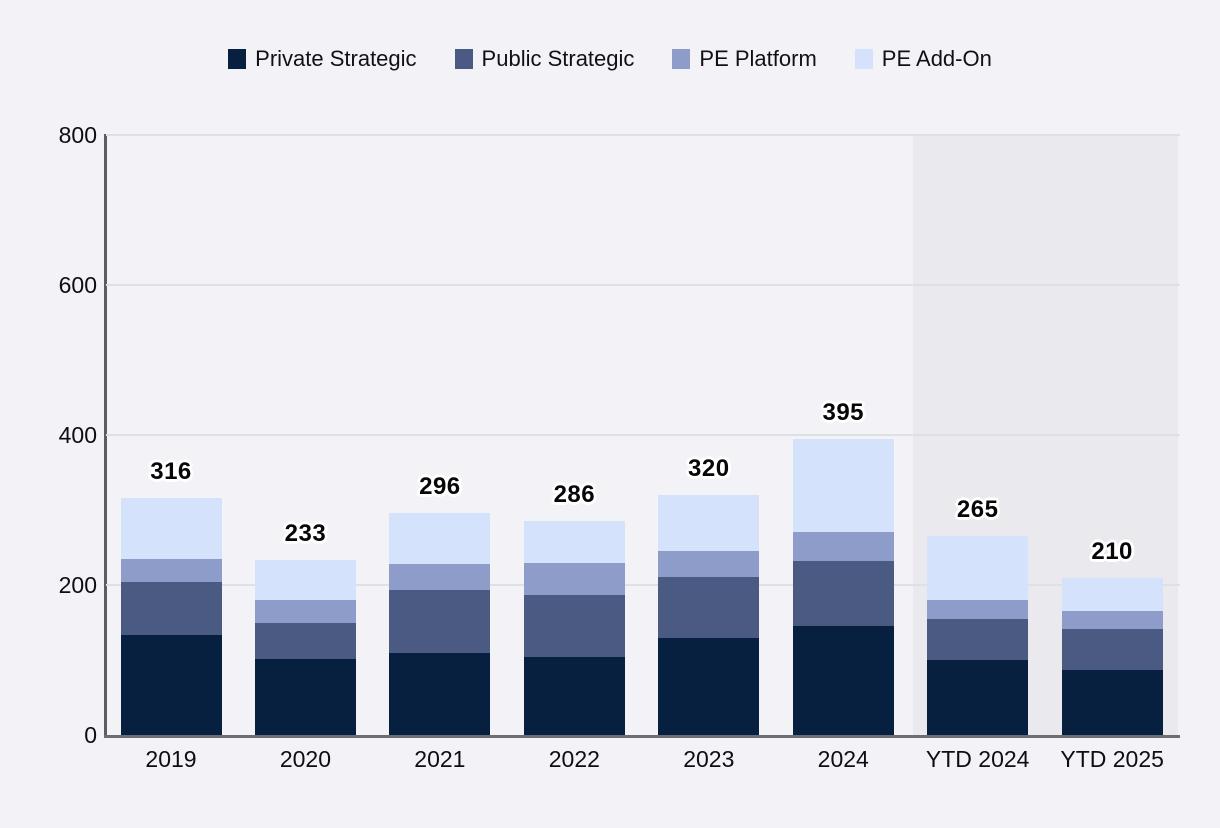 This screenshot has height=828, width=1220. I want to click on legend-item-private-strategic: Private Strategic, so click(322, 59).